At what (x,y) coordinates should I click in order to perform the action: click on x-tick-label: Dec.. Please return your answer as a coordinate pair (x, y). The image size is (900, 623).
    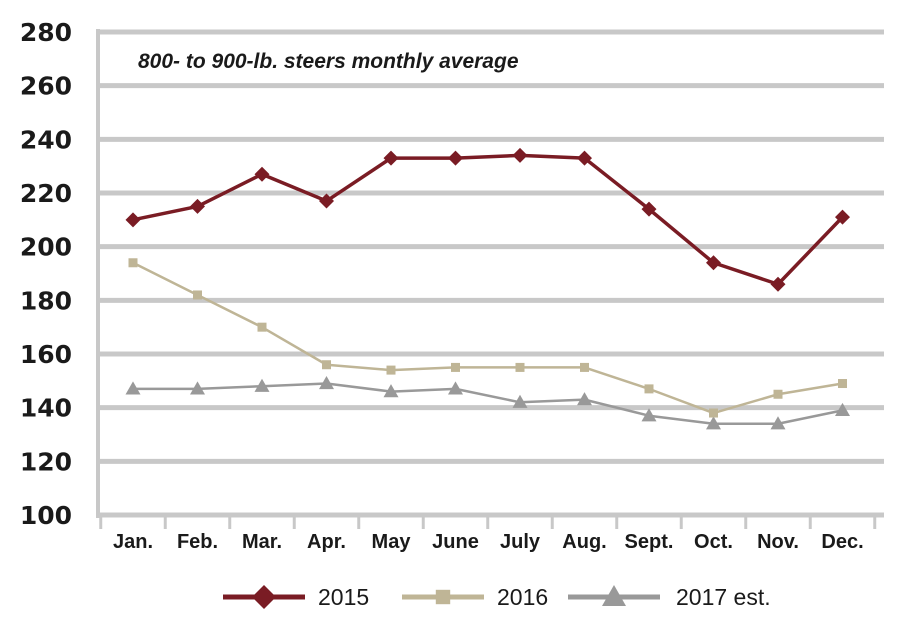
    Looking at the image, I should click on (842, 542).